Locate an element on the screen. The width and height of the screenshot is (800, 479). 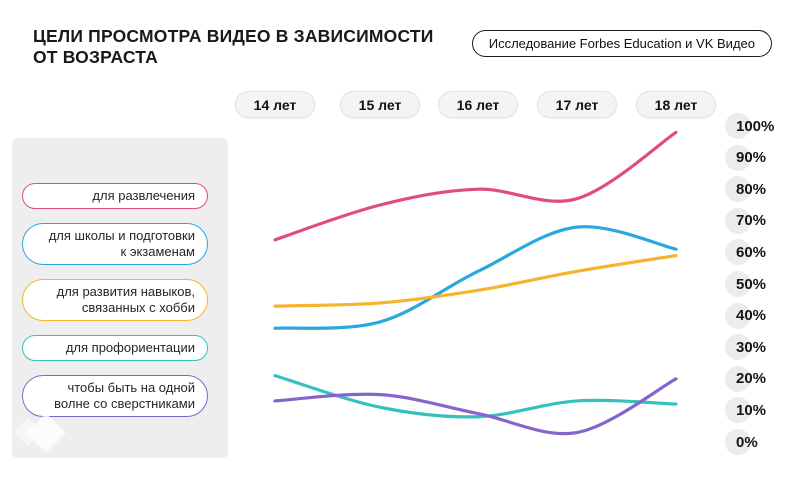
legend-pill-career-guidance: для профориентации is located at coordinates (115, 348).